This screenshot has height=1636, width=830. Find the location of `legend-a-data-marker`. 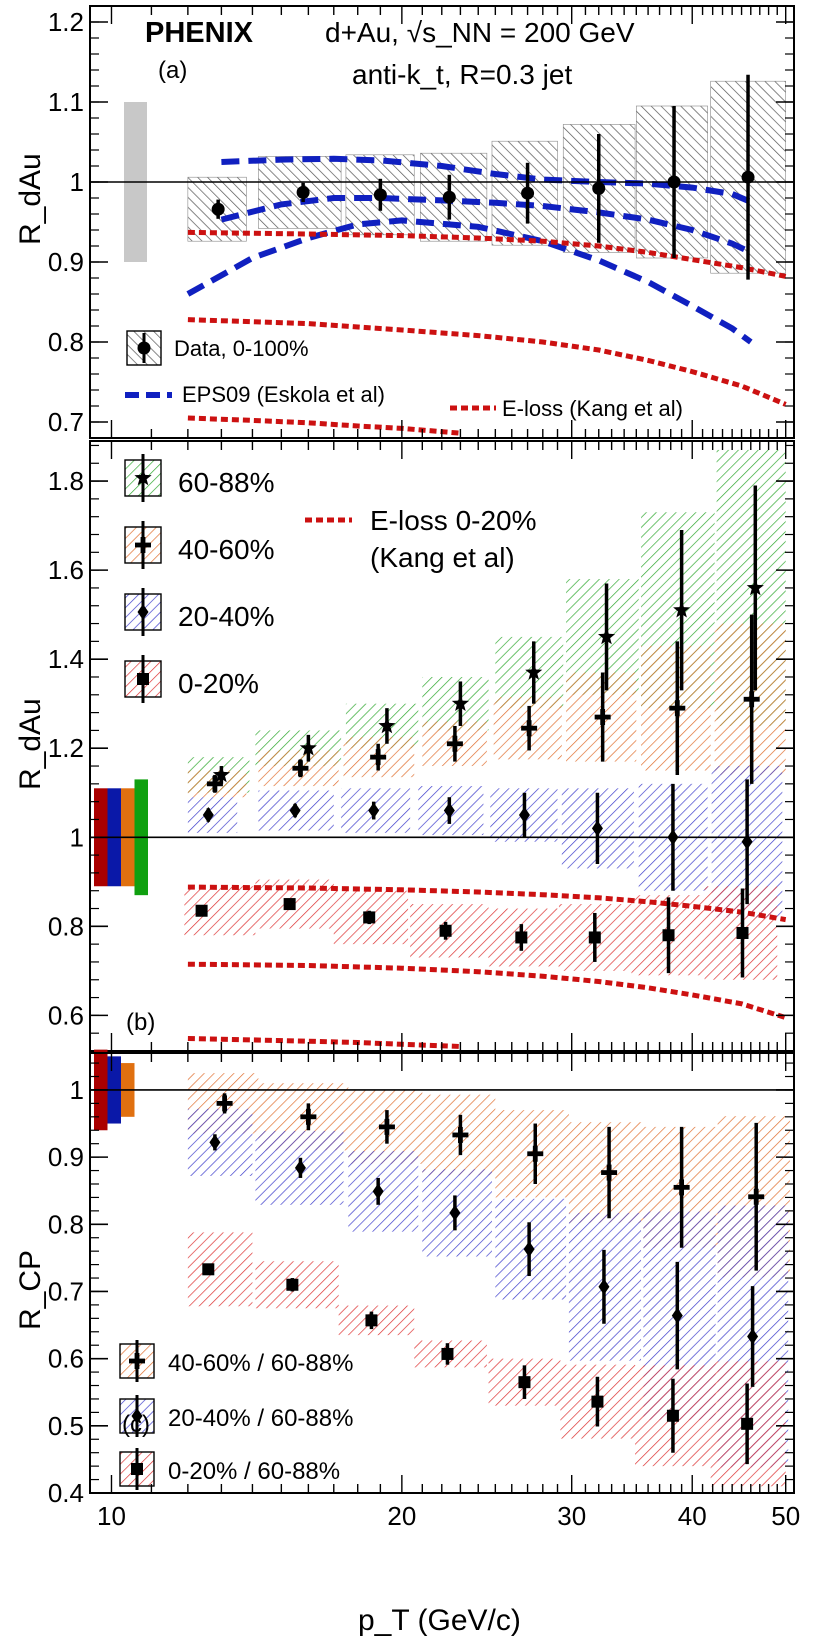

legend-a-data-marker is located at coordinates (144, 348).